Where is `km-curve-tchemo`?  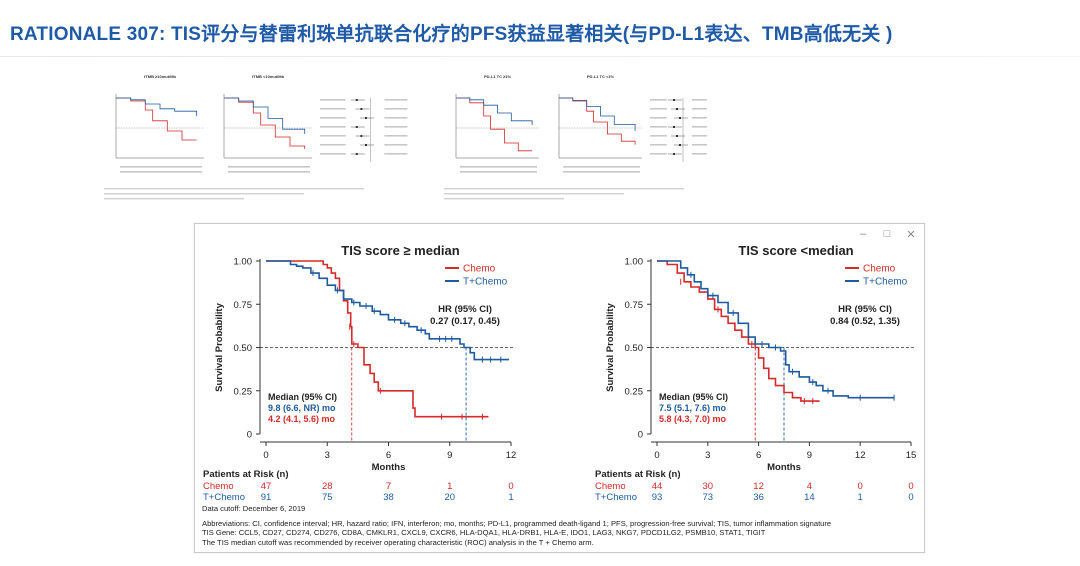
km-curve-tchemo is located at coordinates (387, 310).